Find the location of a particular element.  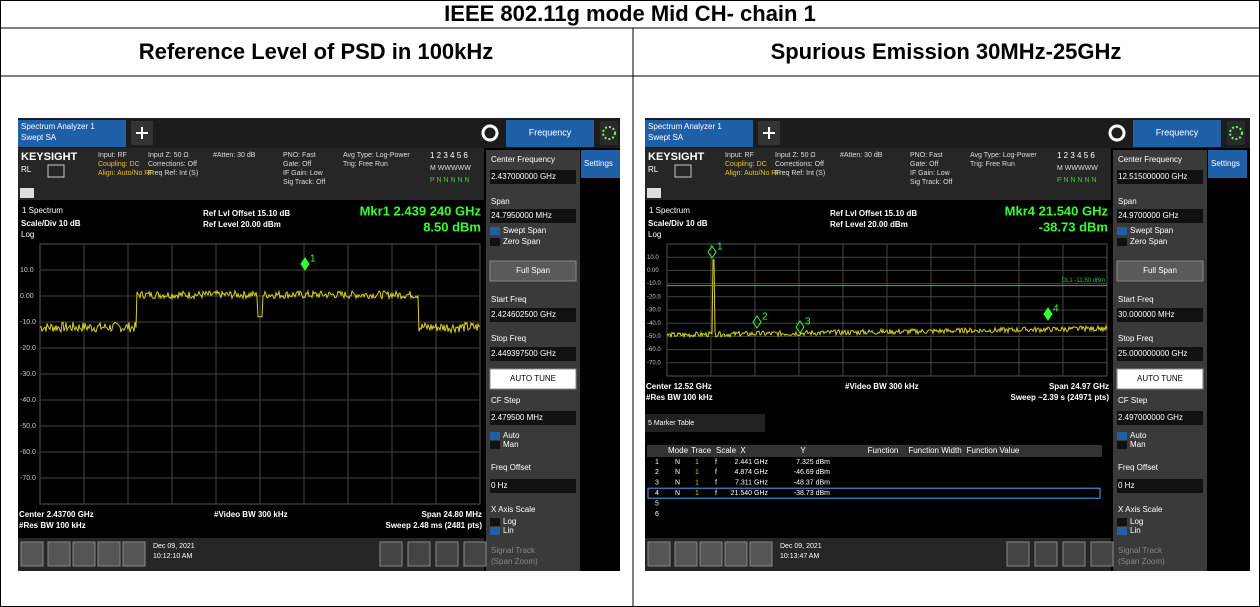

label: Settings is located at coordinates (598, 163).